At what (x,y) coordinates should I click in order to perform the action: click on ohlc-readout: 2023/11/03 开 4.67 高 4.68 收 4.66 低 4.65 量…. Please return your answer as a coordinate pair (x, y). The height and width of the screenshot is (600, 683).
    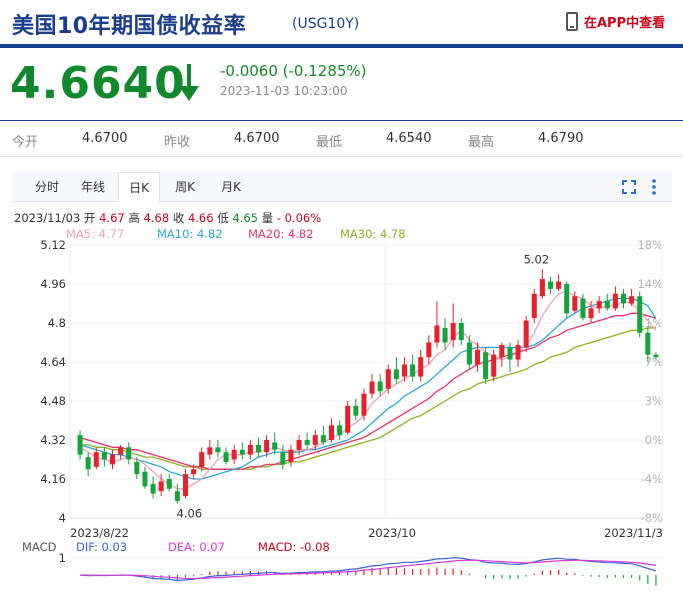
    Looking at the image, I should click on (167, 218).